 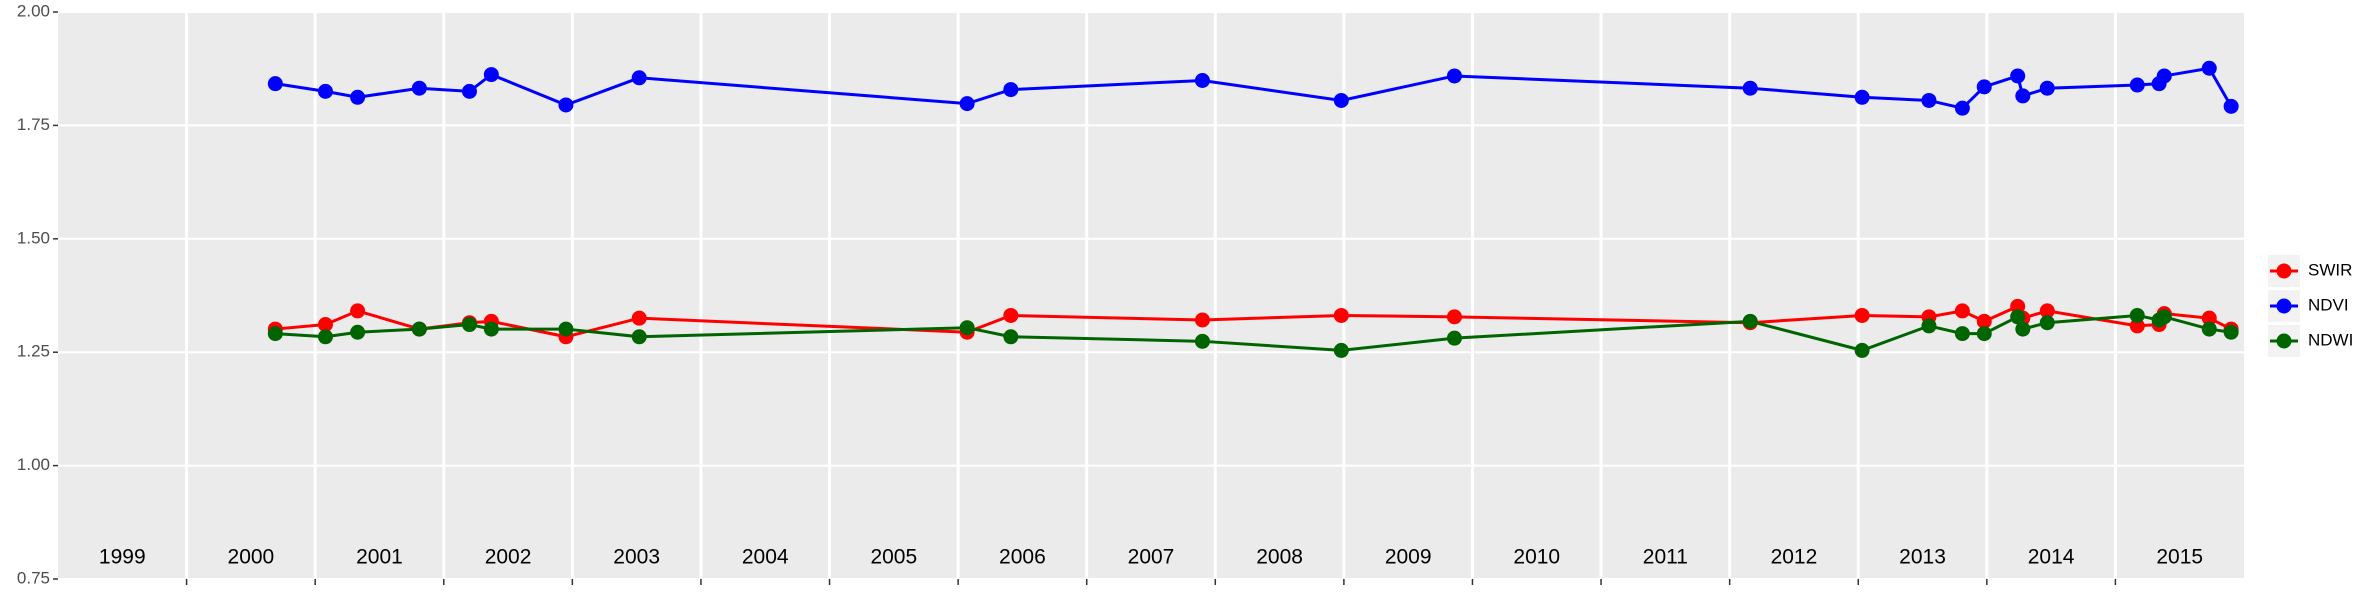 What do you see at coordinates (1922, 557) in the screenshot?
I see `year-label: 2013` at bounding box center [1922, 557].